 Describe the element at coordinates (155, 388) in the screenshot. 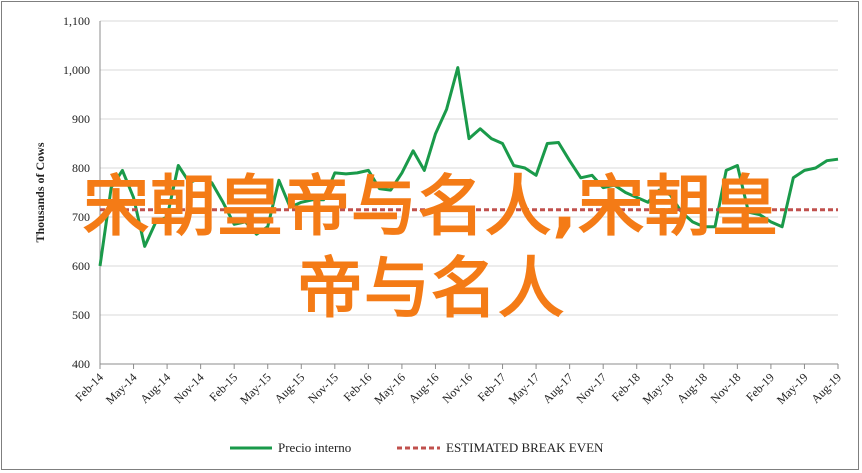

I see `x-tick-label: Aug-14` at that location.